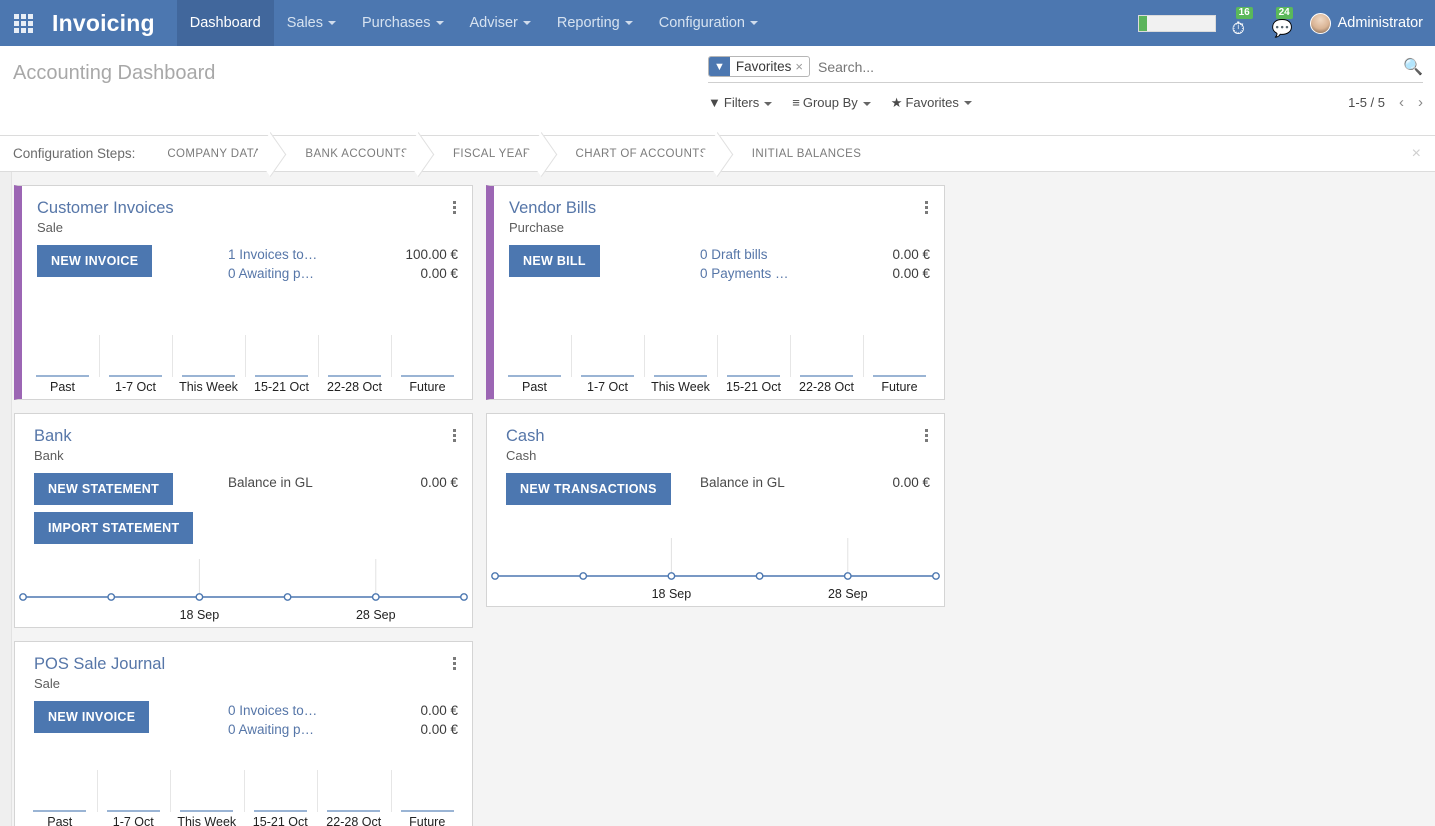 Image resolution: width=1435 pixels, height=826 pixels. Describe the element at coordinates (1420, 102) in the screenshot. I see `pager-next-icon: ›` at that location.